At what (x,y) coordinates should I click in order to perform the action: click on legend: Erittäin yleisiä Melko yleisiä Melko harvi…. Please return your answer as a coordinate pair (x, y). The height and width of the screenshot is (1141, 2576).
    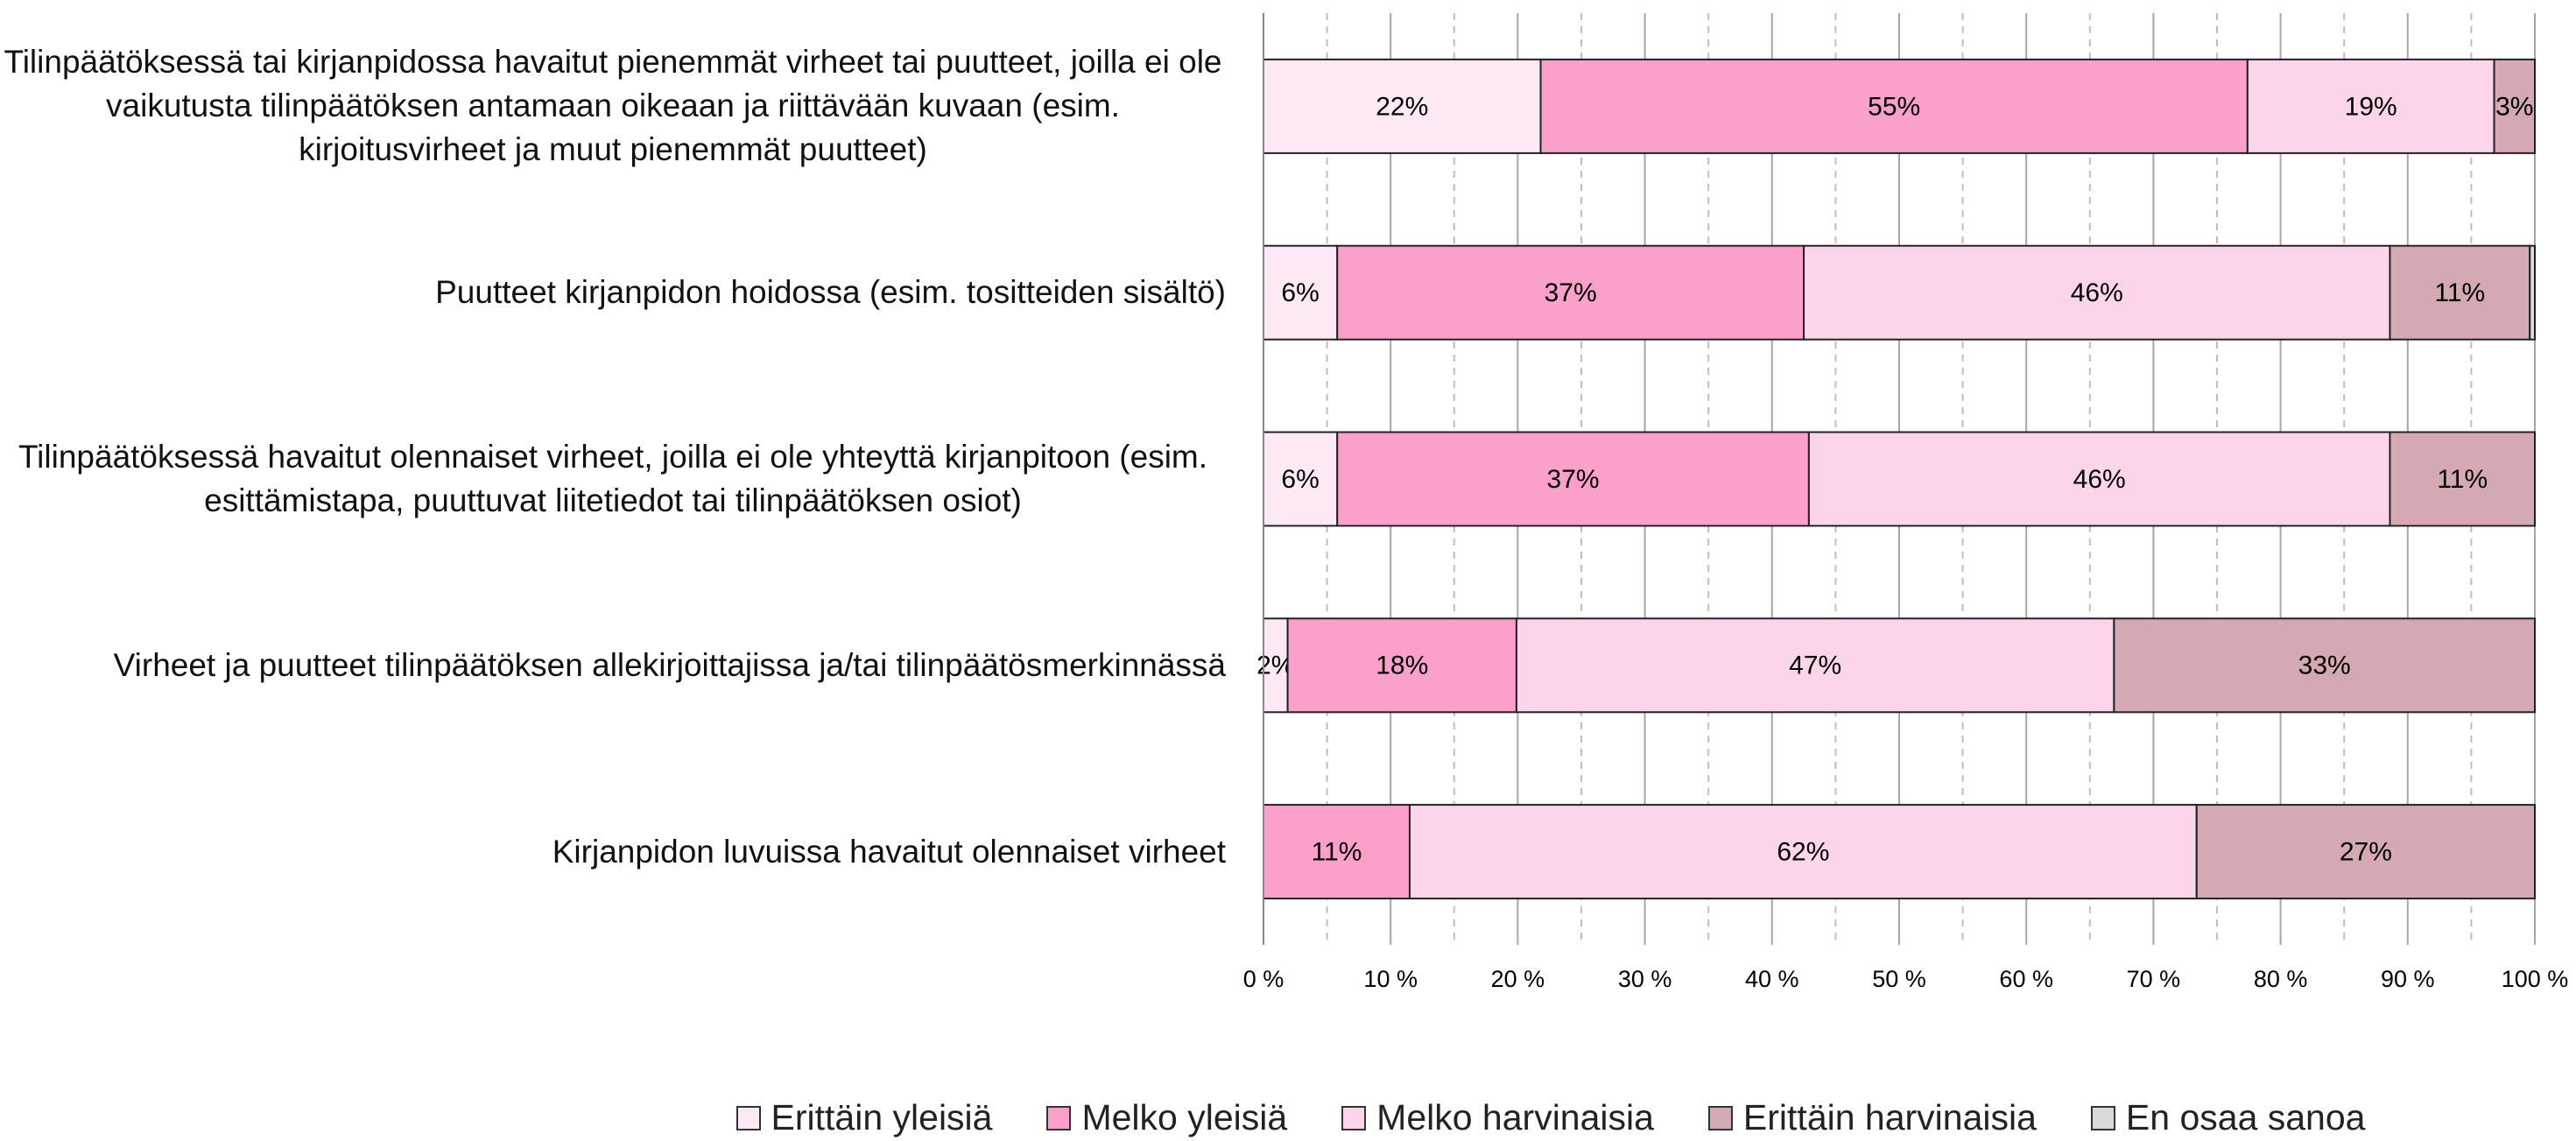
    Looking at the image, I should click on (1288, 1117).